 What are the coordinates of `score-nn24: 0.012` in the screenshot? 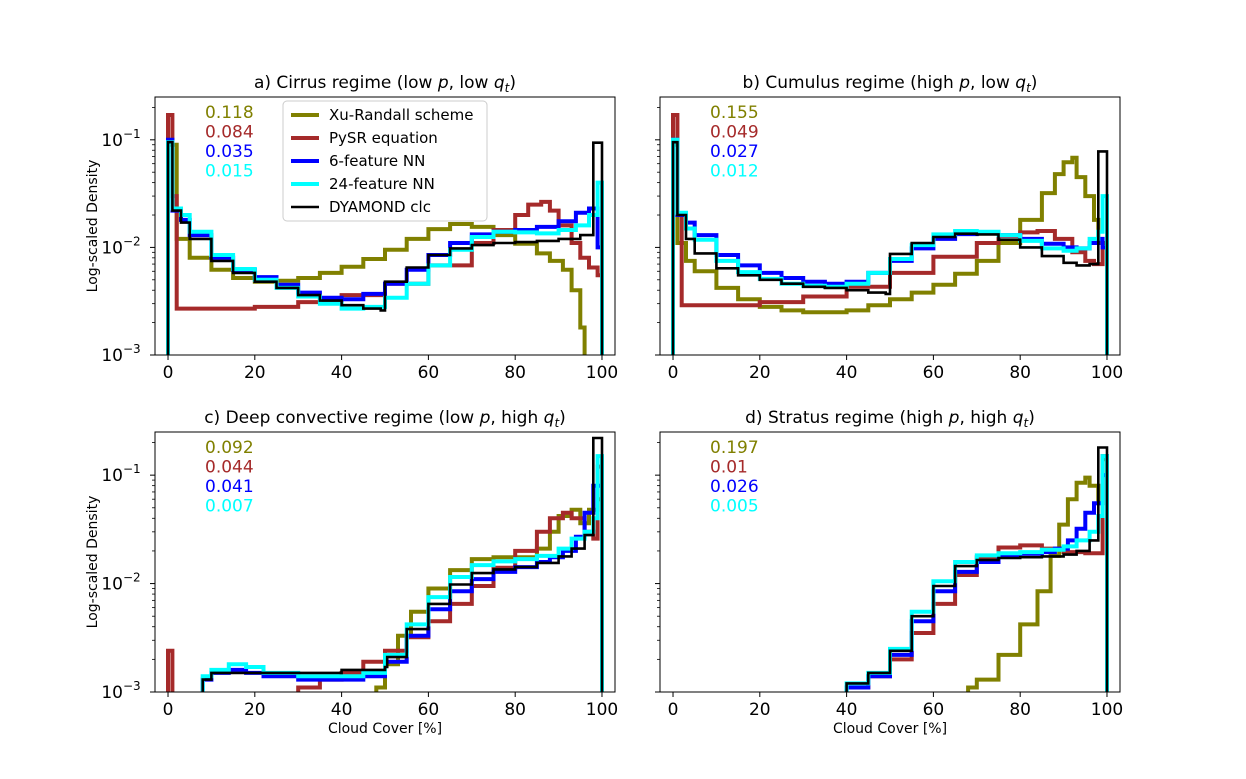 It's located at (734, 172).